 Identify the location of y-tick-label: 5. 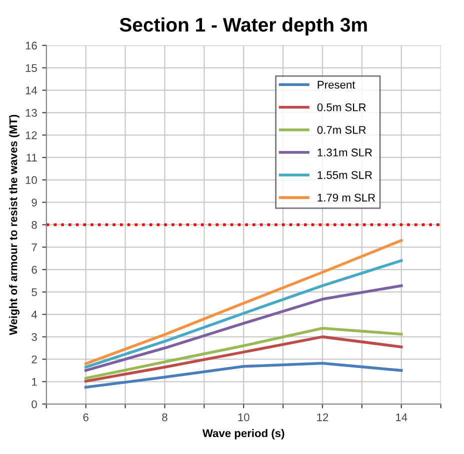
(34, 292).